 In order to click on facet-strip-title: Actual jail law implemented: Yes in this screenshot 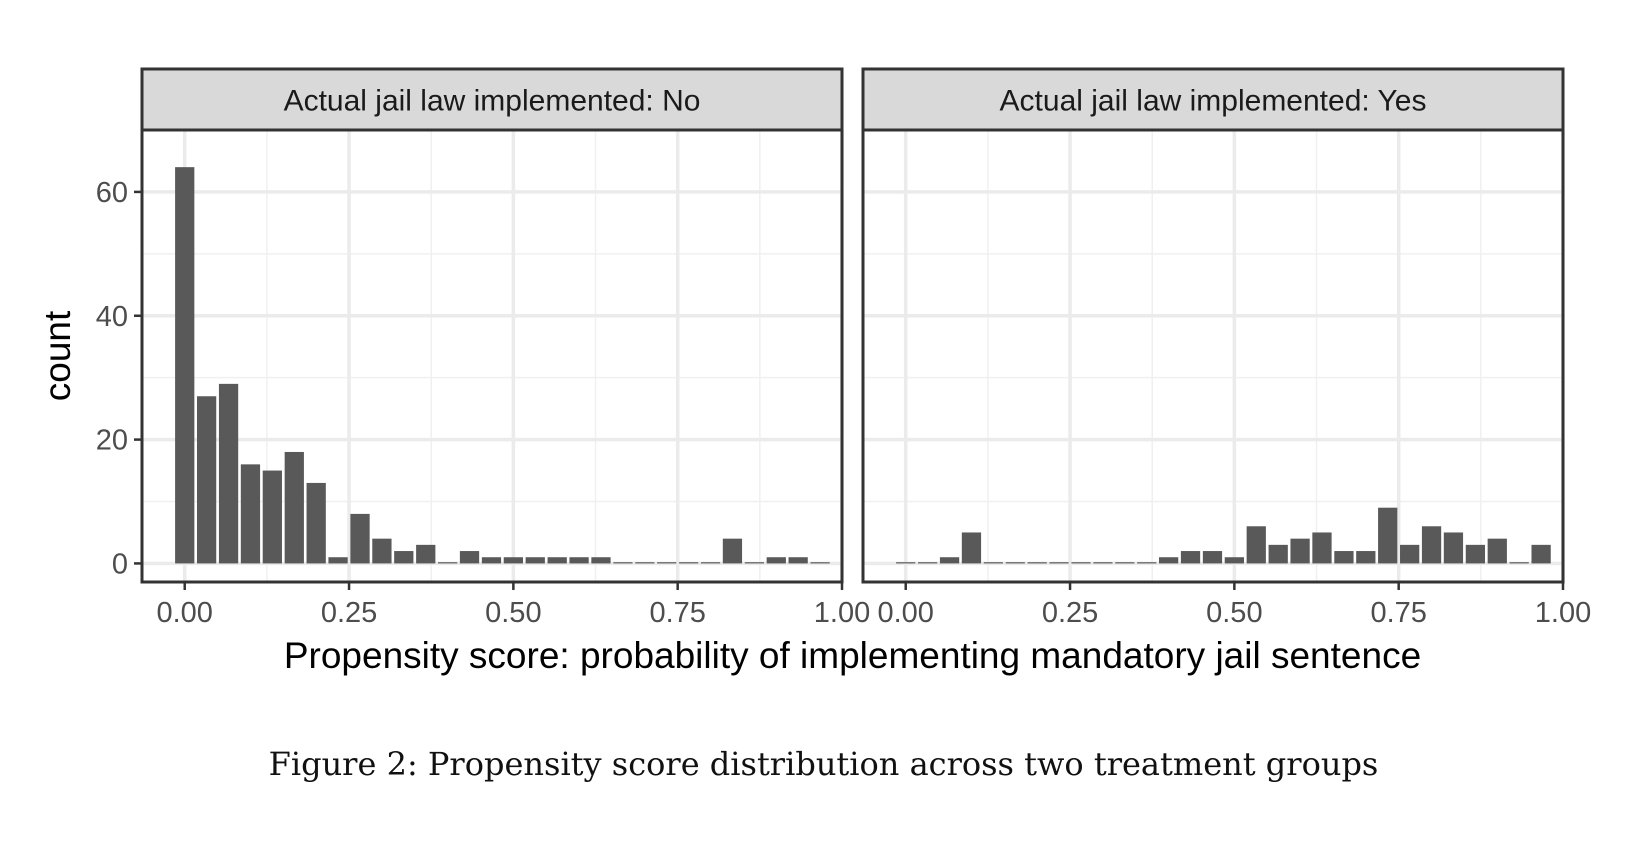, I will do `click(1213, 101)`.